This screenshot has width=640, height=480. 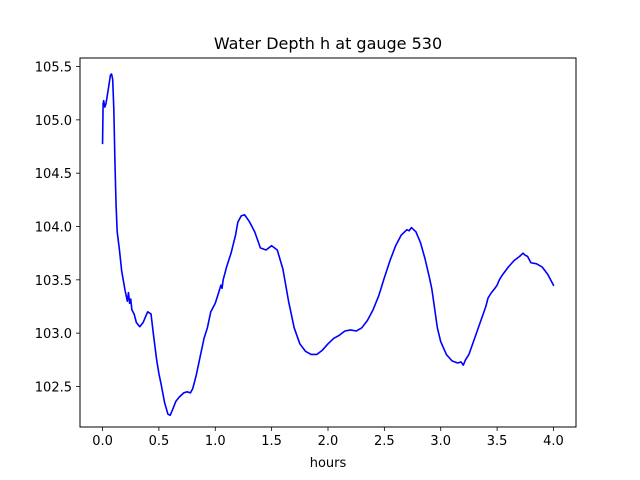 What do you see at coordinates (159, 441) in the screenshot?
I see `x-tick-label: 0.5` at bounding box center [159, 441].